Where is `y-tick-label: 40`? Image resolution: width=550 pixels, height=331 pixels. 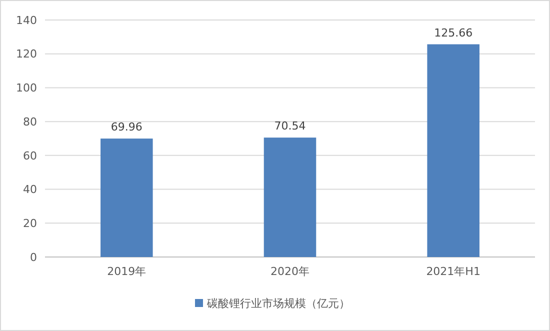
y-tick-label: 40 is located at coordinates (30, 189).